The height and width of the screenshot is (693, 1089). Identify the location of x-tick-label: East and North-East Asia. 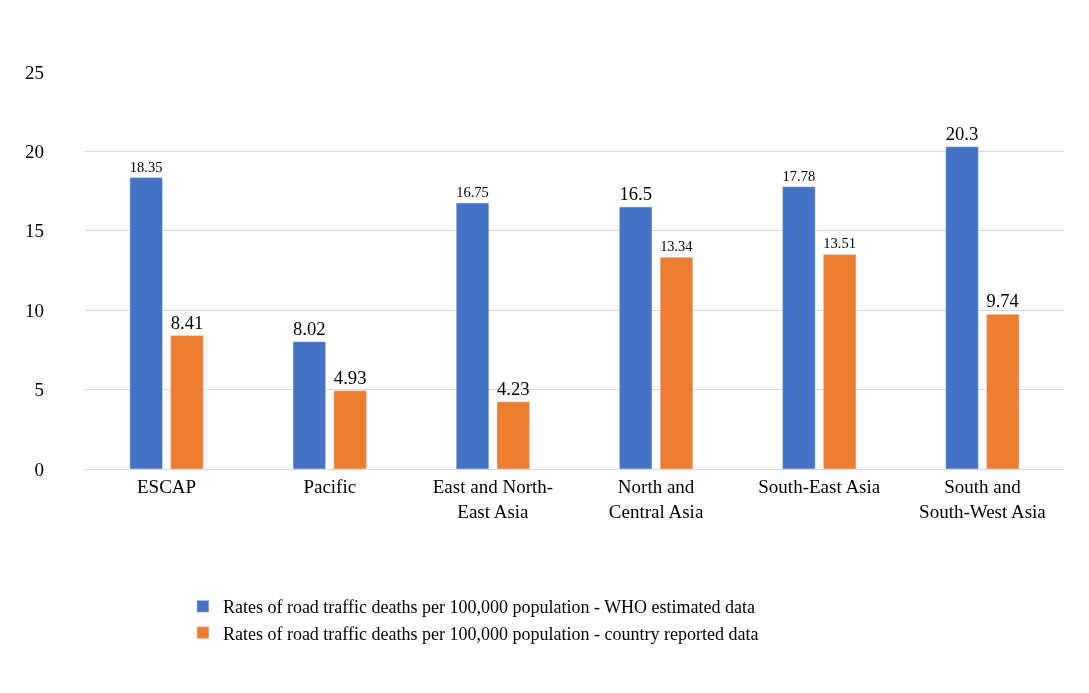
(493, 498).